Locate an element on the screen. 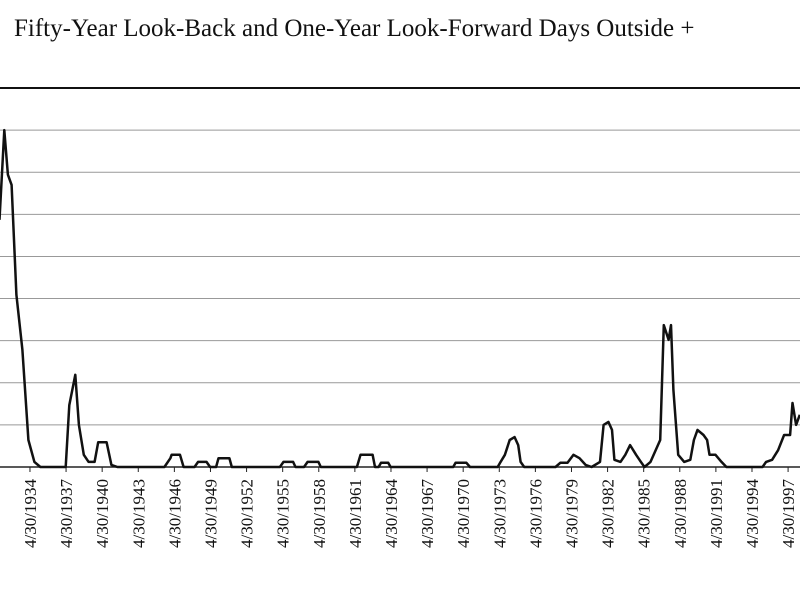  x-tick-label: 4/30/1988 is located at coordinates (680, 513).